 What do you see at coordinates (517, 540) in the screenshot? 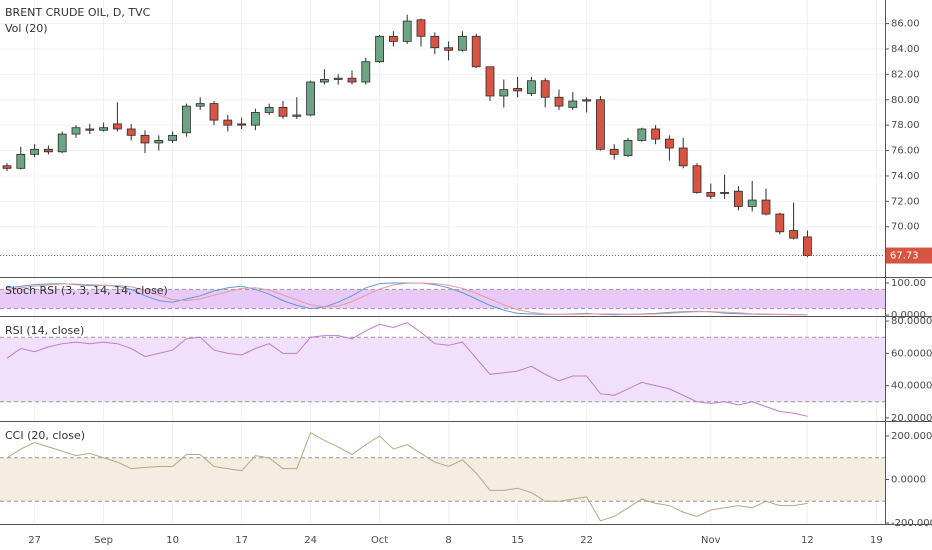
I see `x-tick-label: 15` at bounding box center [517, 540].